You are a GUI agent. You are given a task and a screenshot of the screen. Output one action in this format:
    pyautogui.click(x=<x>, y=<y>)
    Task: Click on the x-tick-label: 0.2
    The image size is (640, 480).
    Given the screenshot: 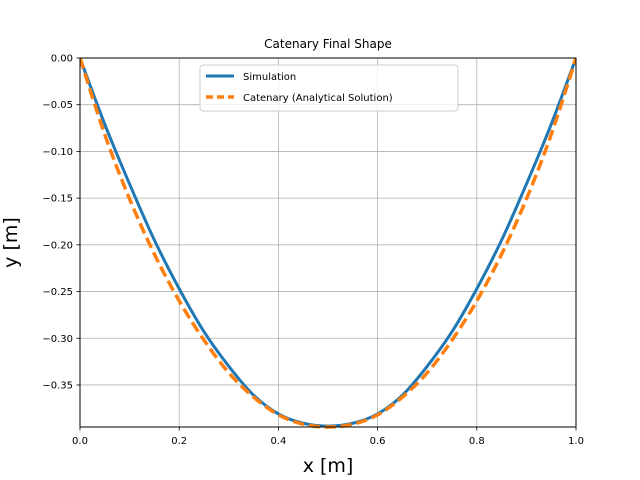 What is the action you would take?
    pyautogui.click(x=179, y=441)
    